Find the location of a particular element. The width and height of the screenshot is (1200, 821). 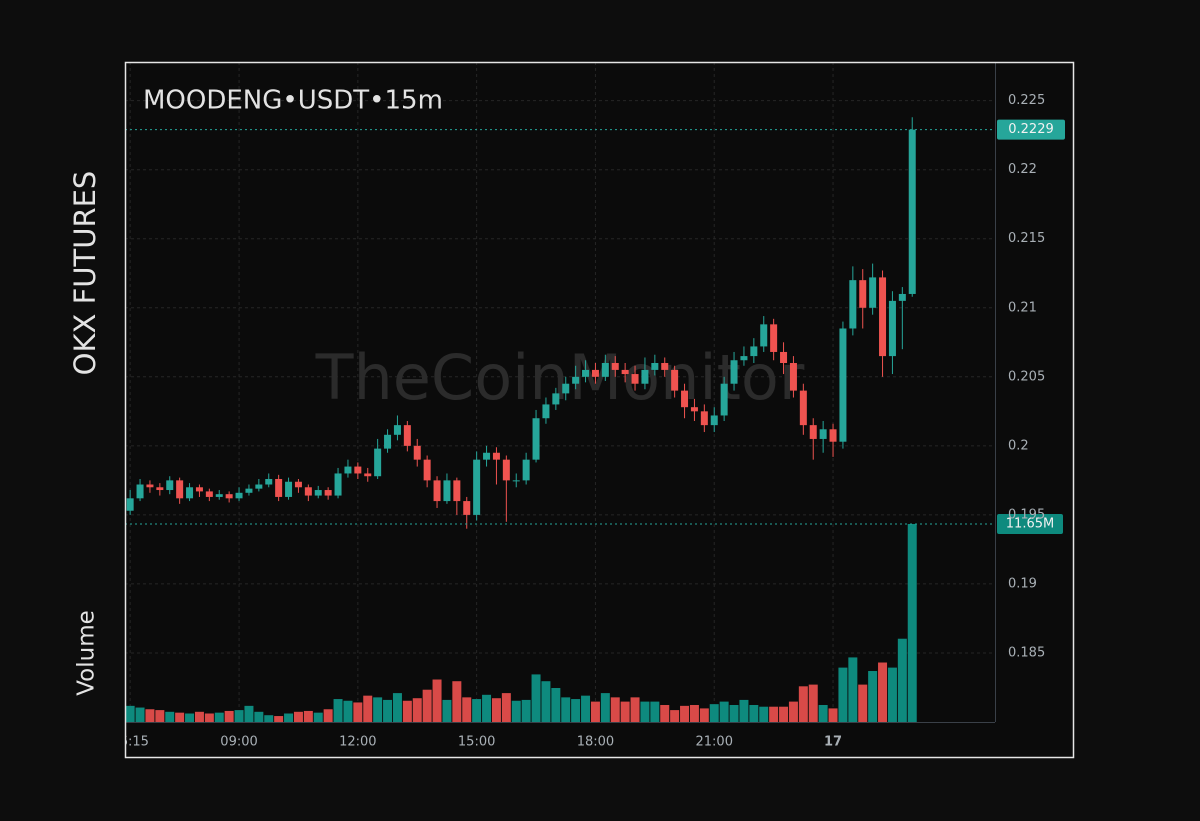

x-tick-label: 12:00 is located at coordinates (357, 742).